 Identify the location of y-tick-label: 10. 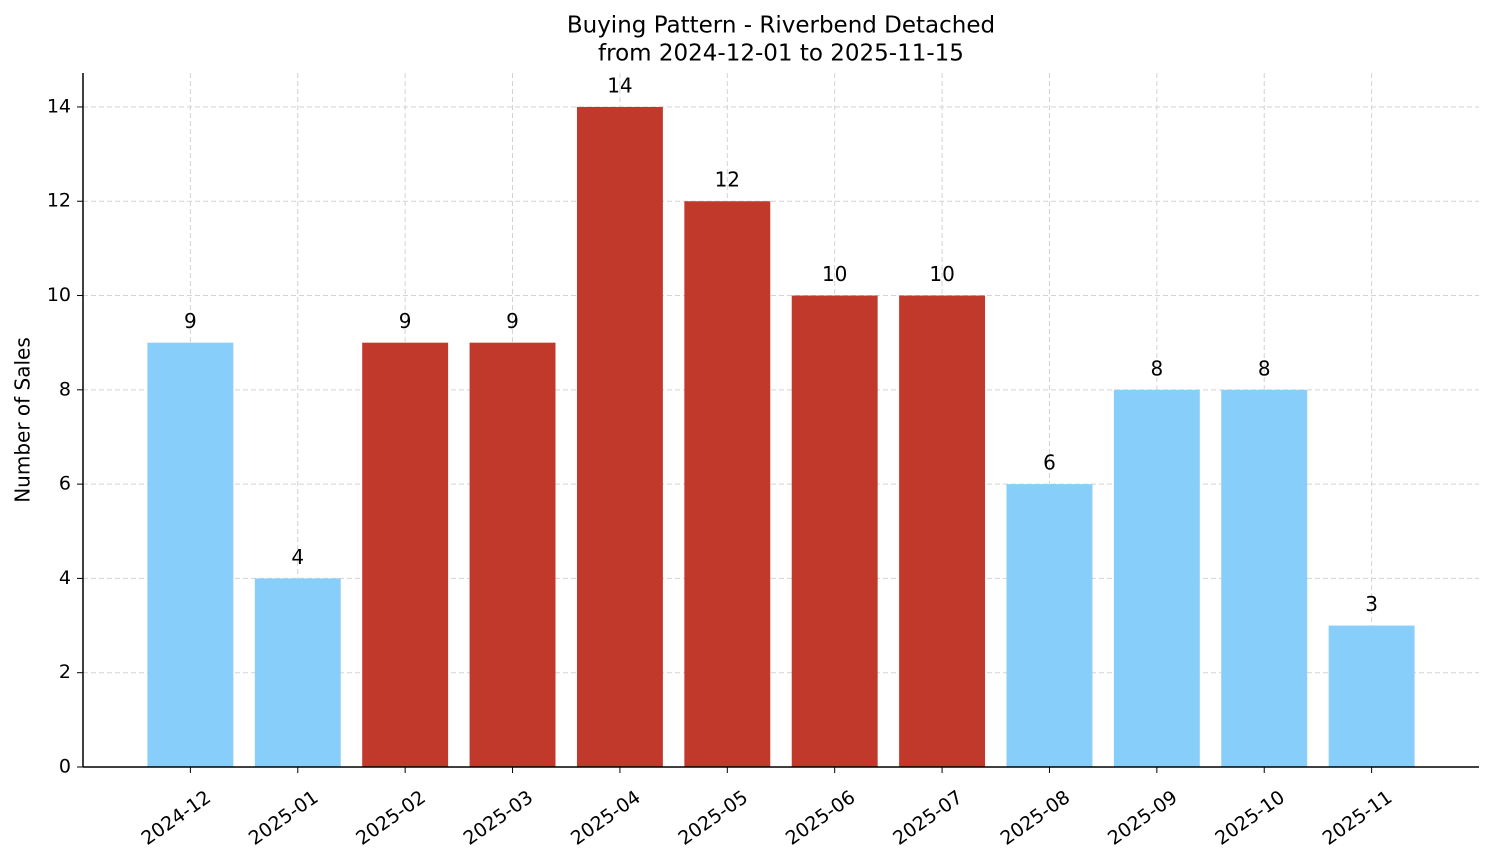
(59, 295).